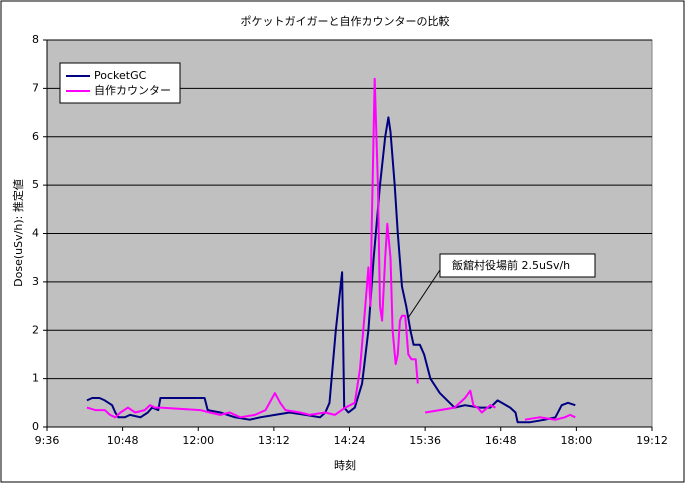 The image size is (686, 484). What do you see at coordinates (18, 233) in the screenshot?
I see `y-axis-label: Dose(uSv/h): 推定値` at bounding box center [18, 233].